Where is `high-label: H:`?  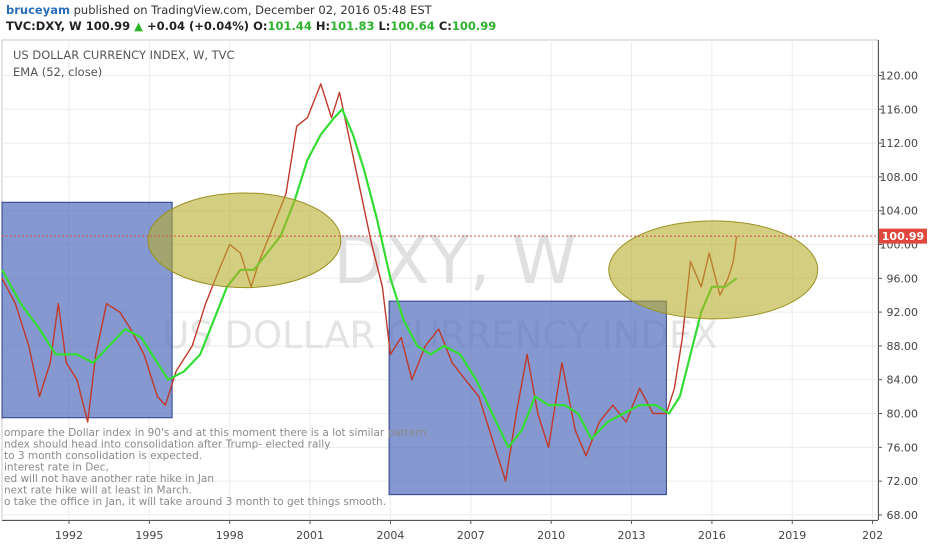 high-label: H: is located at coordinates (323, 26).